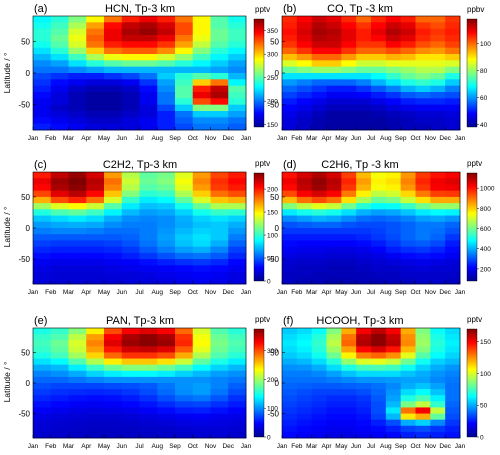 The height and width of the screenshot is (455, 500). What do you see at coordinates (460, 138) in the screenshot?
I see `panel-b-x-tick-label: Jan` at bounding box center [460, 138].